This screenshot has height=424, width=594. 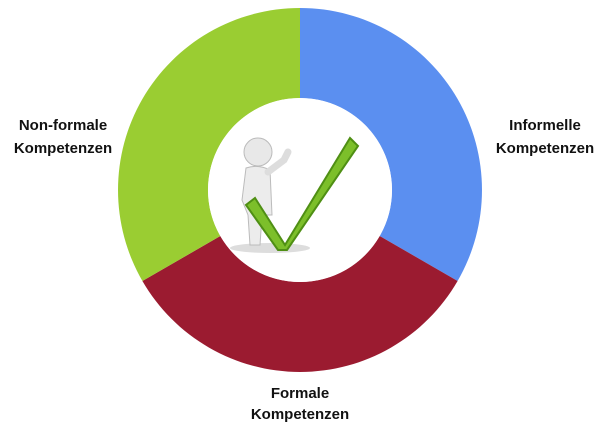 I want to click on label-informelle-line1: Informelle, so click(x=545, y=125).